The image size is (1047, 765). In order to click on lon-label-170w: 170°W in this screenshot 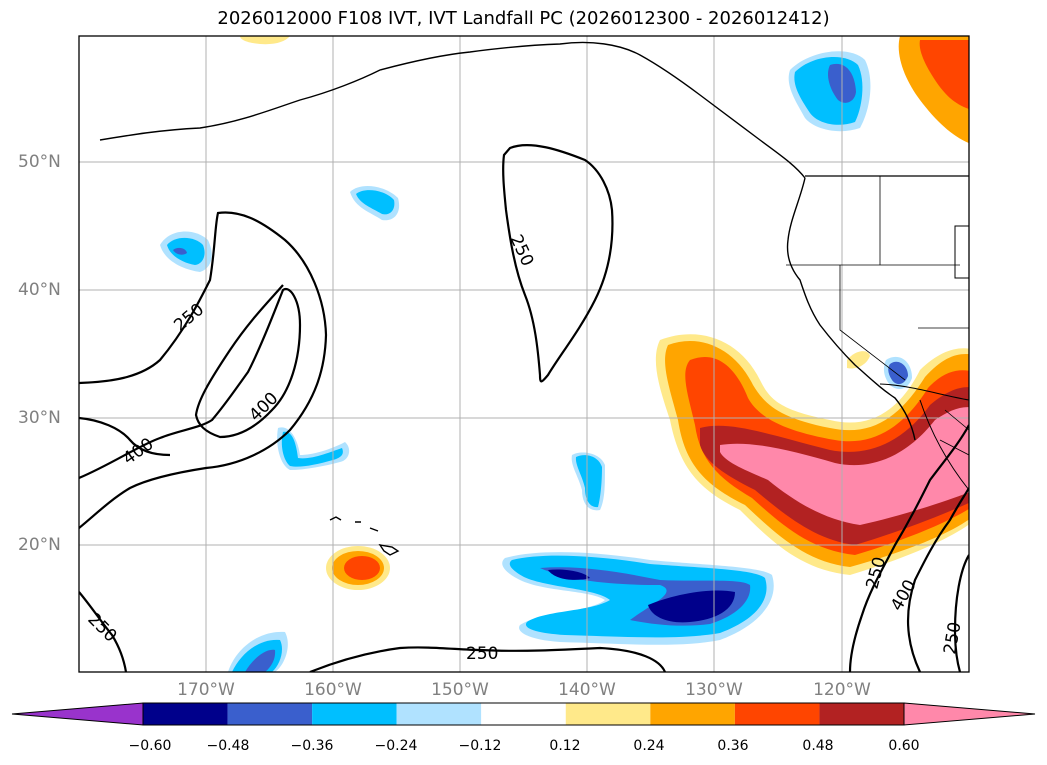, I will do `click(206, 690)`.